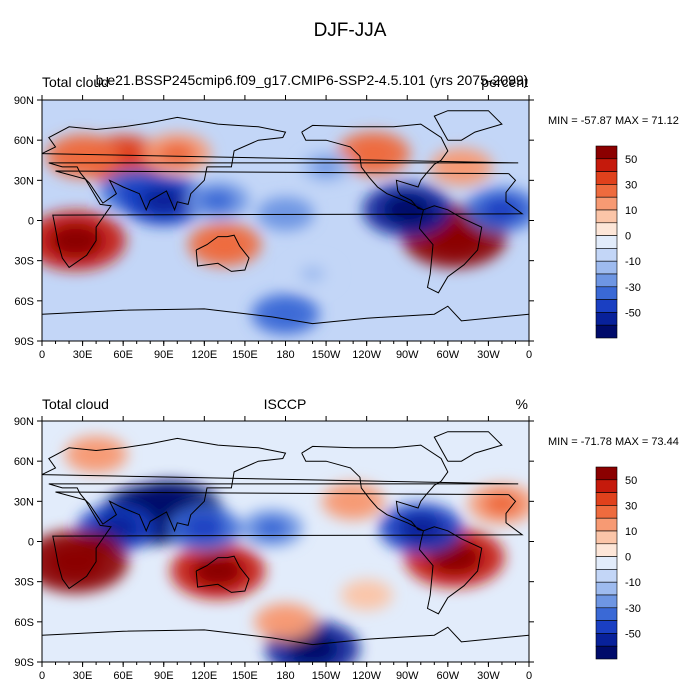  Describe the element at coordinates (24, 302) in the screenshot. I see `y-tick-label: 60S` at that location.